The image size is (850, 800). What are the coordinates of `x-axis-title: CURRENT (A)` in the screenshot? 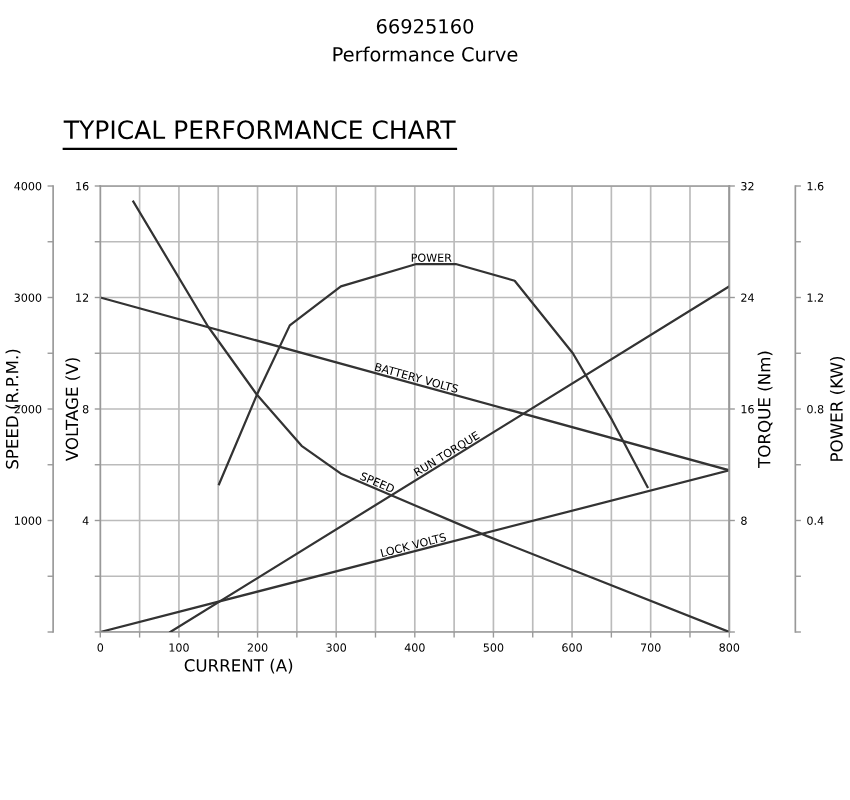 It's located at (238, 666).